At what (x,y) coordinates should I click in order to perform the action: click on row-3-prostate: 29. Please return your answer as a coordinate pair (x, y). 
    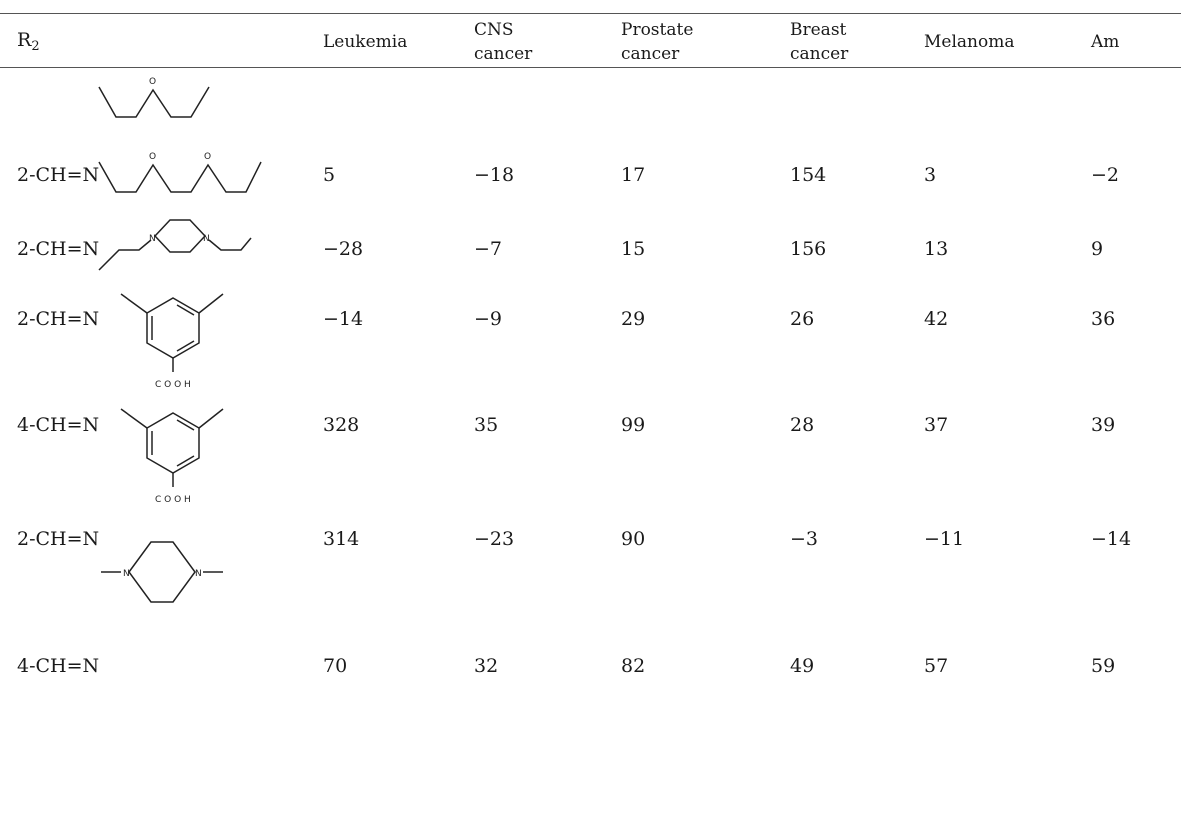
    Looking at the image, I should click on (633, 319).